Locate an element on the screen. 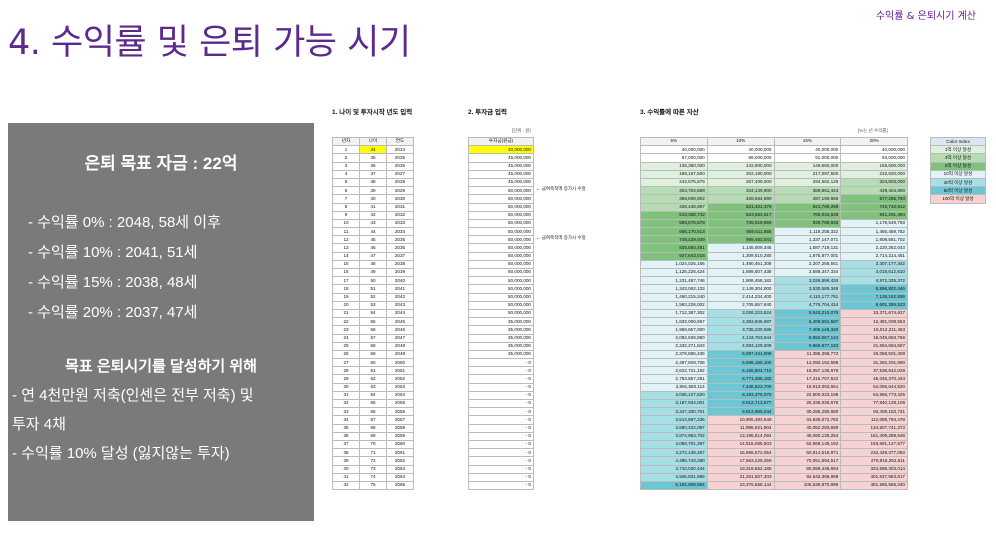  table-cell: 53 is located at coordinates (373, 305).